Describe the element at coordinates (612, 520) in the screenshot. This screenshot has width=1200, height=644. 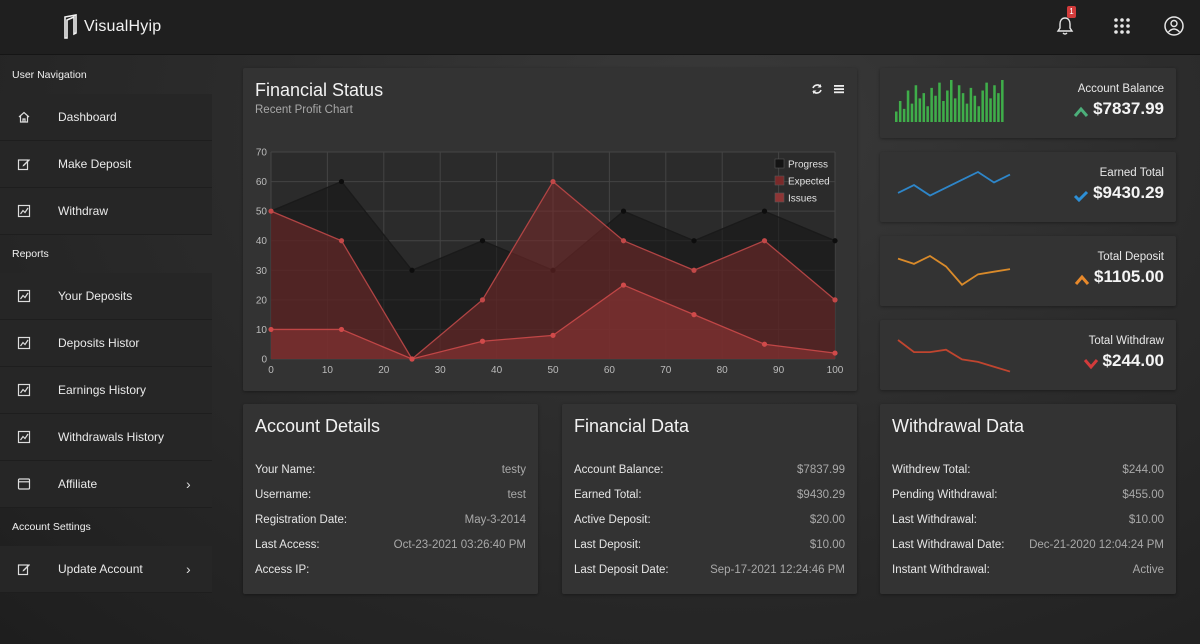
I see `detail-key: Active Deposit:` at that location.